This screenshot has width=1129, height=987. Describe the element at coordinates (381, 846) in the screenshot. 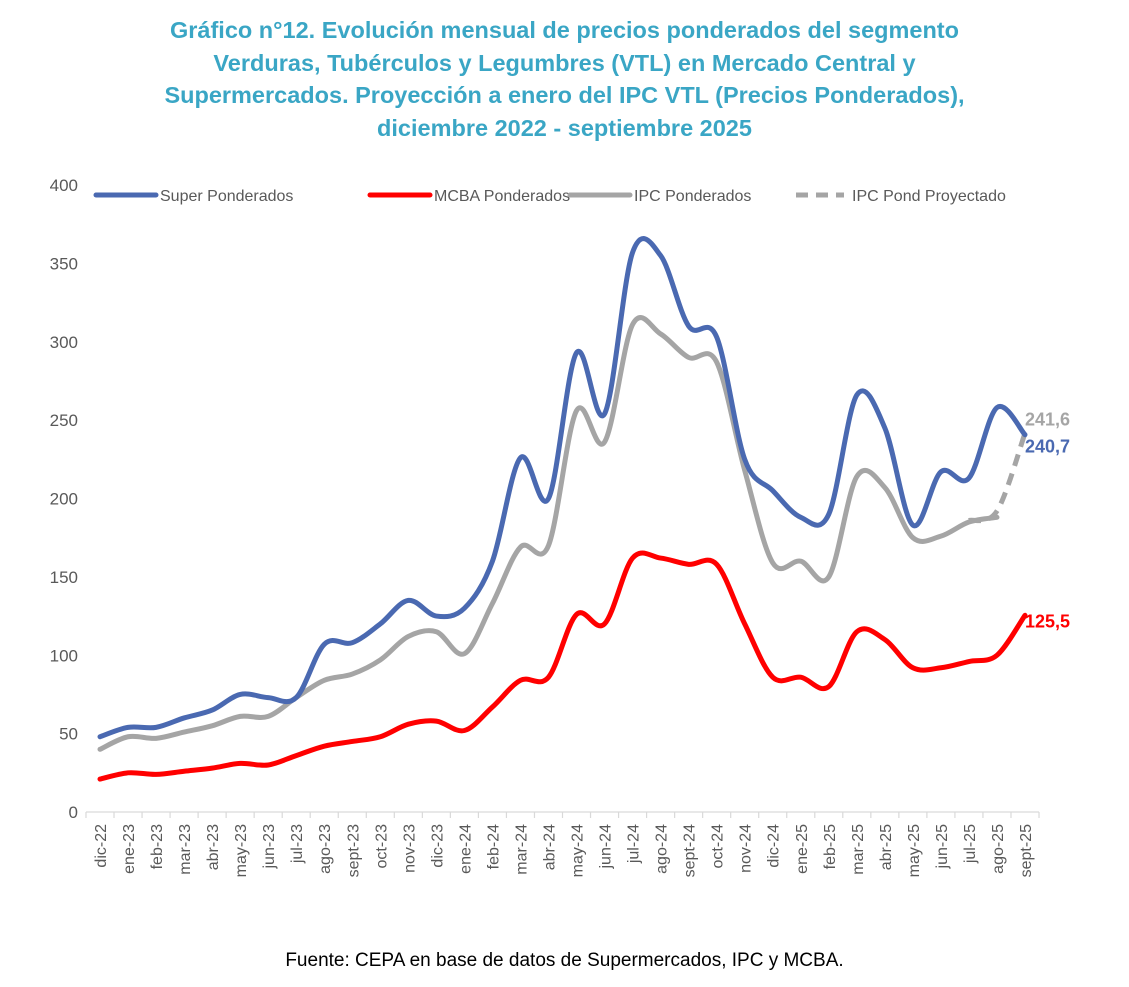

I see `x-tick-label: oct-23` at that location.